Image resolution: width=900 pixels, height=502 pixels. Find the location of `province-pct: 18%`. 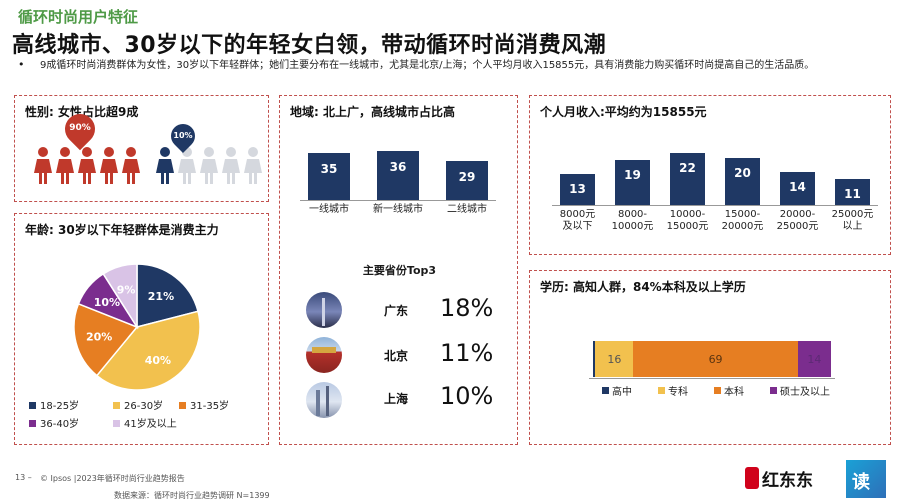

province-pct: 18% is located at coordinates (467, 308).